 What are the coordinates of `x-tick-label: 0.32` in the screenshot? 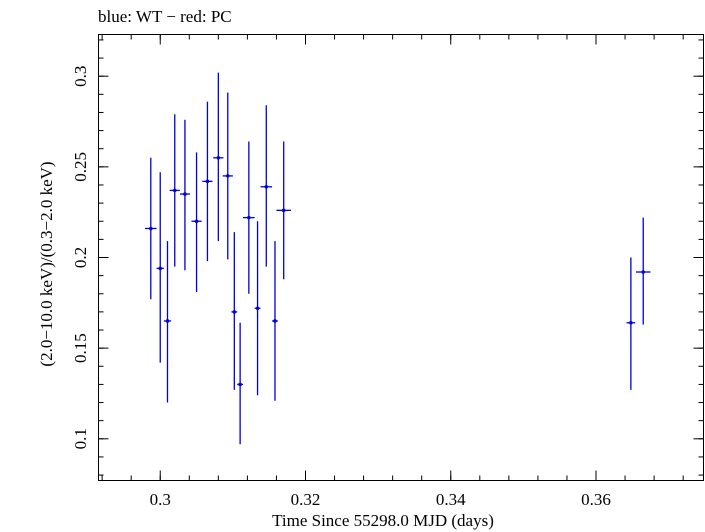 It's located at (306, 499).